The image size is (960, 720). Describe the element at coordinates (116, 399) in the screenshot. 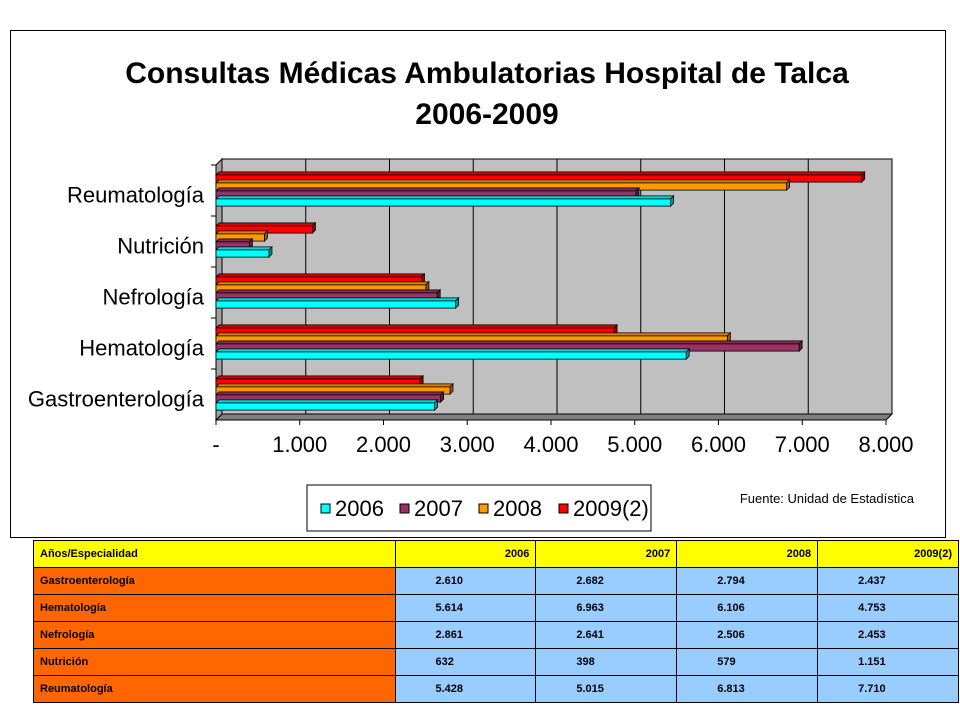

I see `category-label: Gastroenterología` at that location.